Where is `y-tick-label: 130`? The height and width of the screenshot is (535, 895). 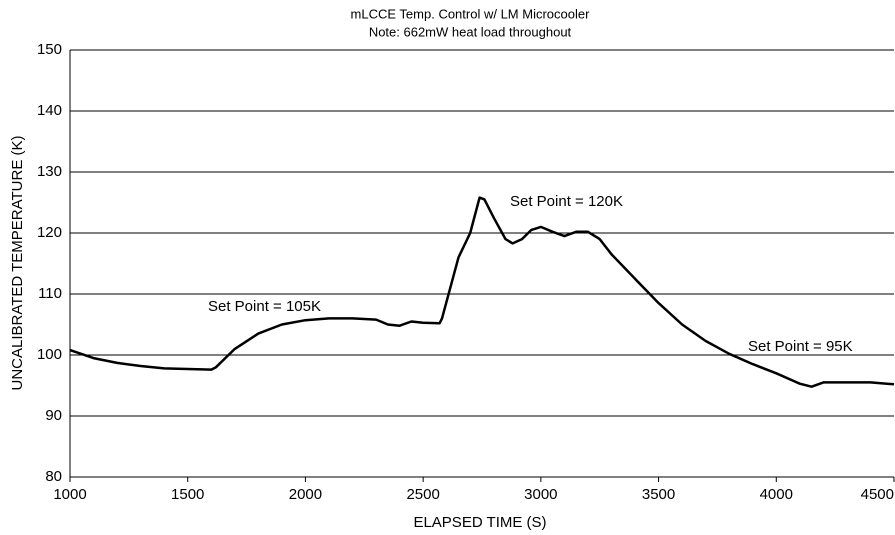
y-tick-label: 130 is located at coordinates (49, 171).